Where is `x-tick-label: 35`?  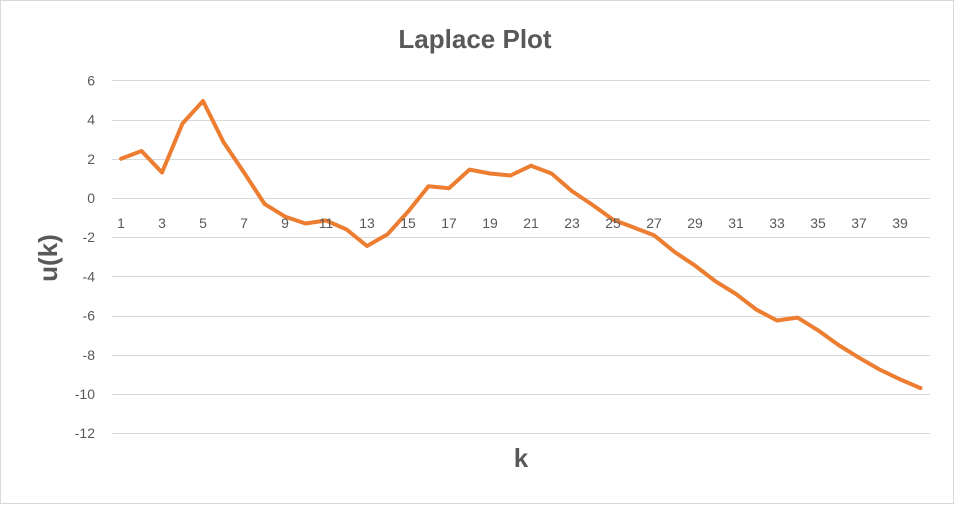
x-tick-label: 35 is located at coordinates (818, 223).